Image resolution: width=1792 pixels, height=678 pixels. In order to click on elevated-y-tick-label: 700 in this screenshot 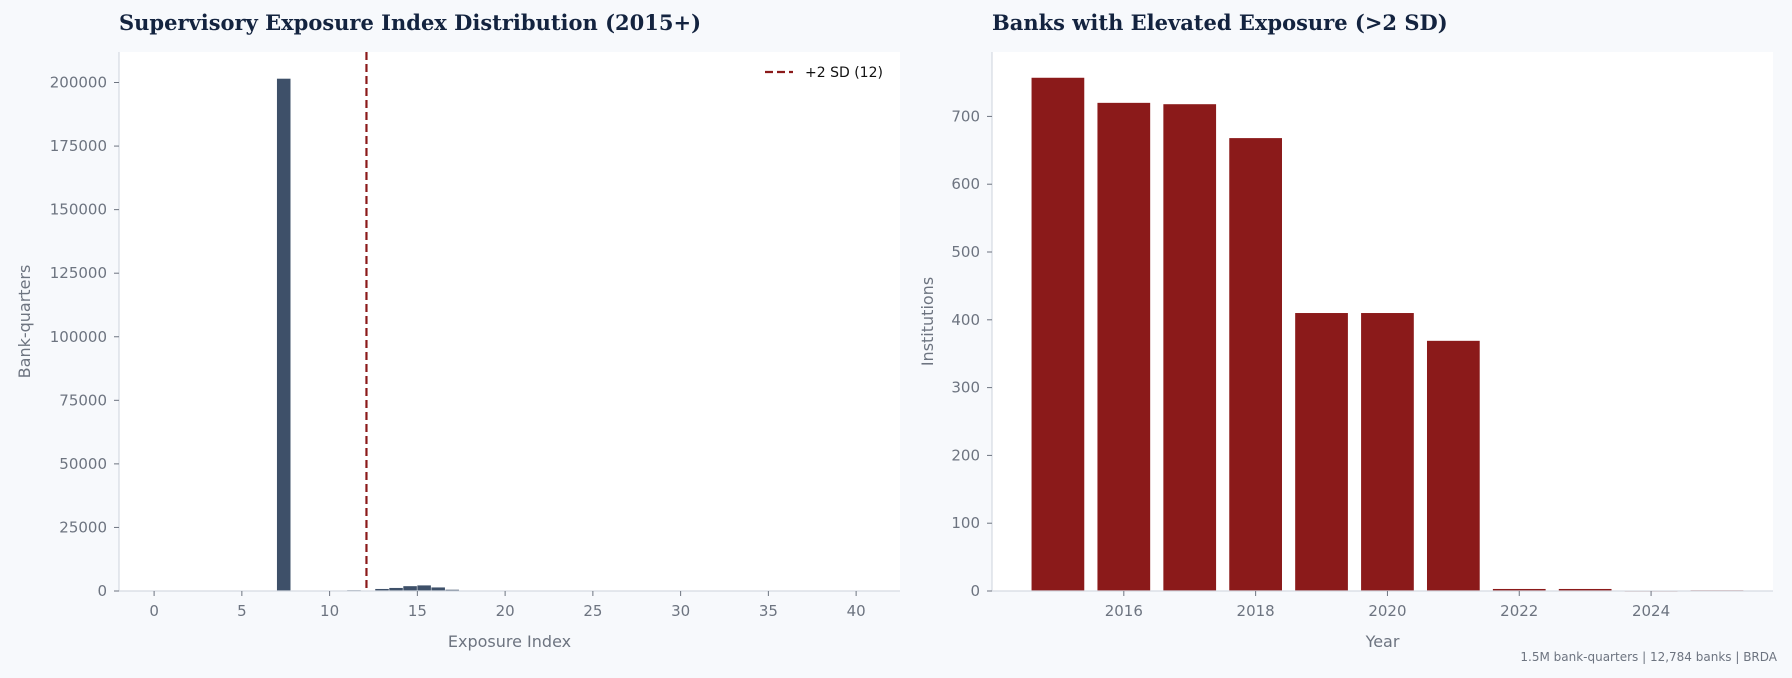, I will do `click(965, 116)`.